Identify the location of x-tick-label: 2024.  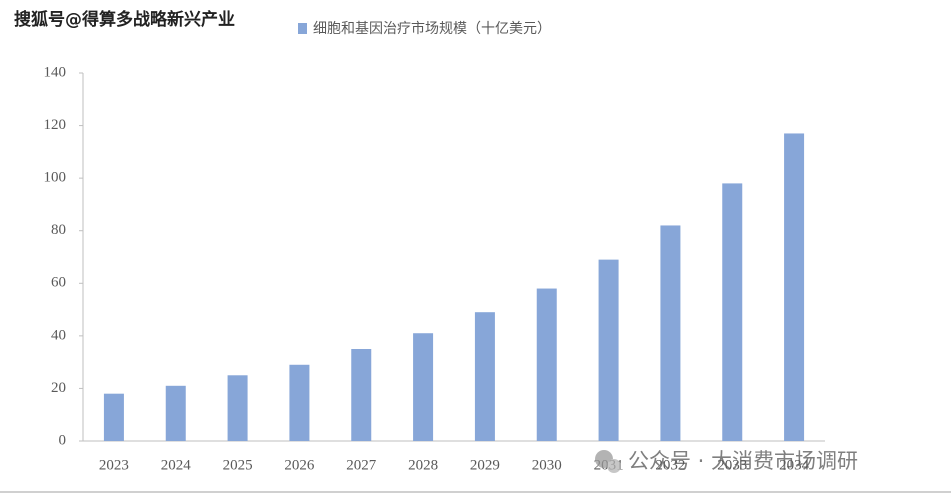
(176, 465).